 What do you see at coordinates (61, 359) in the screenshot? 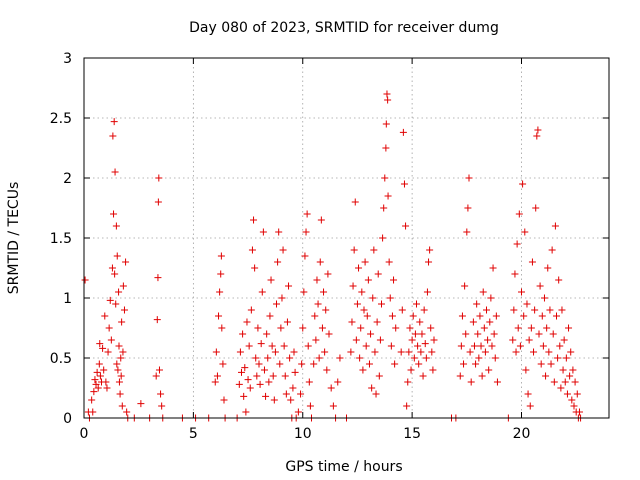
I see `y-tick-label: 0.5` at bounding box center [61, 359].